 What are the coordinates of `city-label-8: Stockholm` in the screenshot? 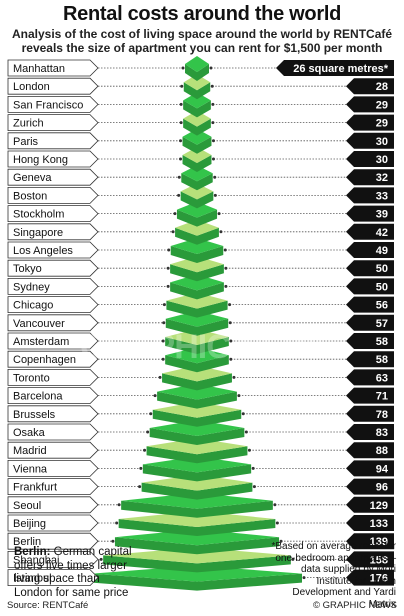 It's located at (38, 215).